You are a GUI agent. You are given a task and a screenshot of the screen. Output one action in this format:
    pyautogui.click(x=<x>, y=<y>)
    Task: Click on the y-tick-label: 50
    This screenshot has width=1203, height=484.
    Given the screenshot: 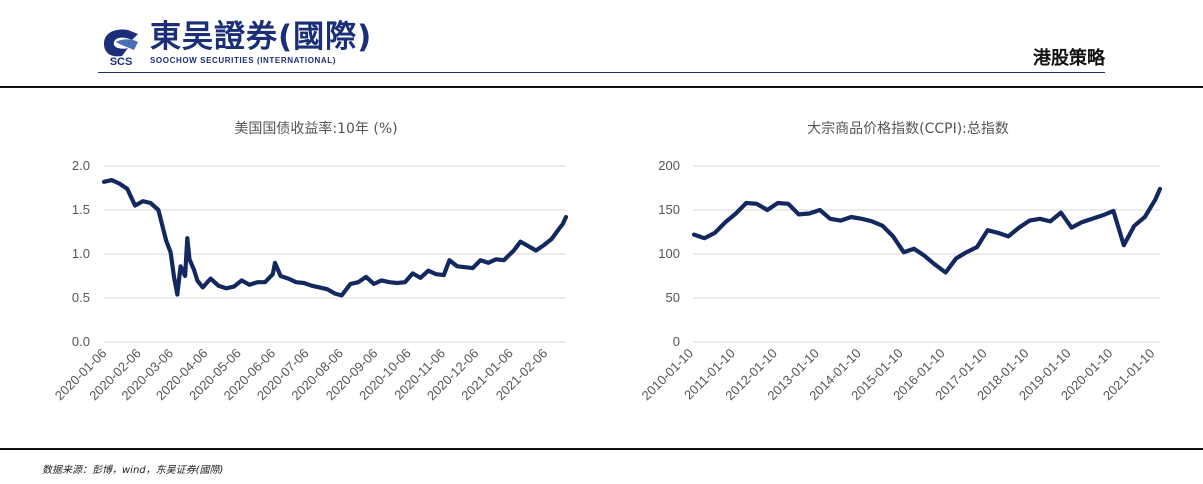 What is the action you would take?
    pyautogui.click(x=673, y=297)
    